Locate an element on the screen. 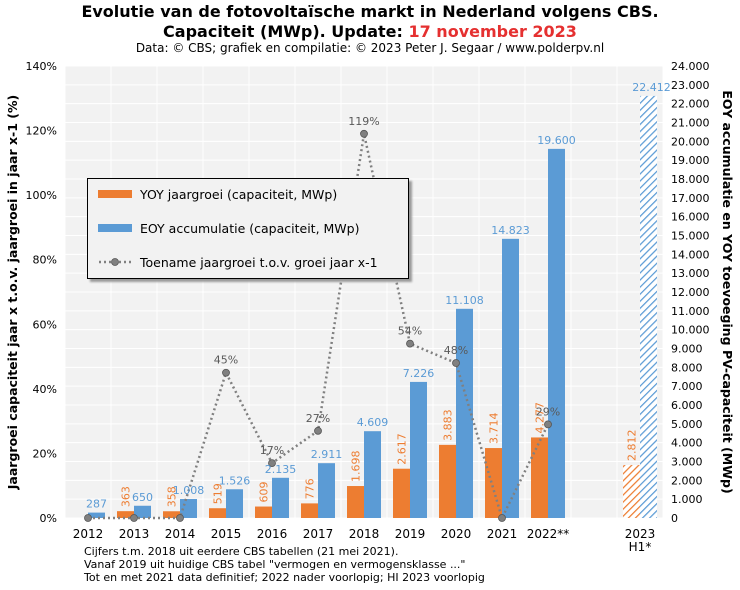  legend-item-yoy: YOY jaargroei (capaciteit, MWp) is located at coordinates (217, 194).